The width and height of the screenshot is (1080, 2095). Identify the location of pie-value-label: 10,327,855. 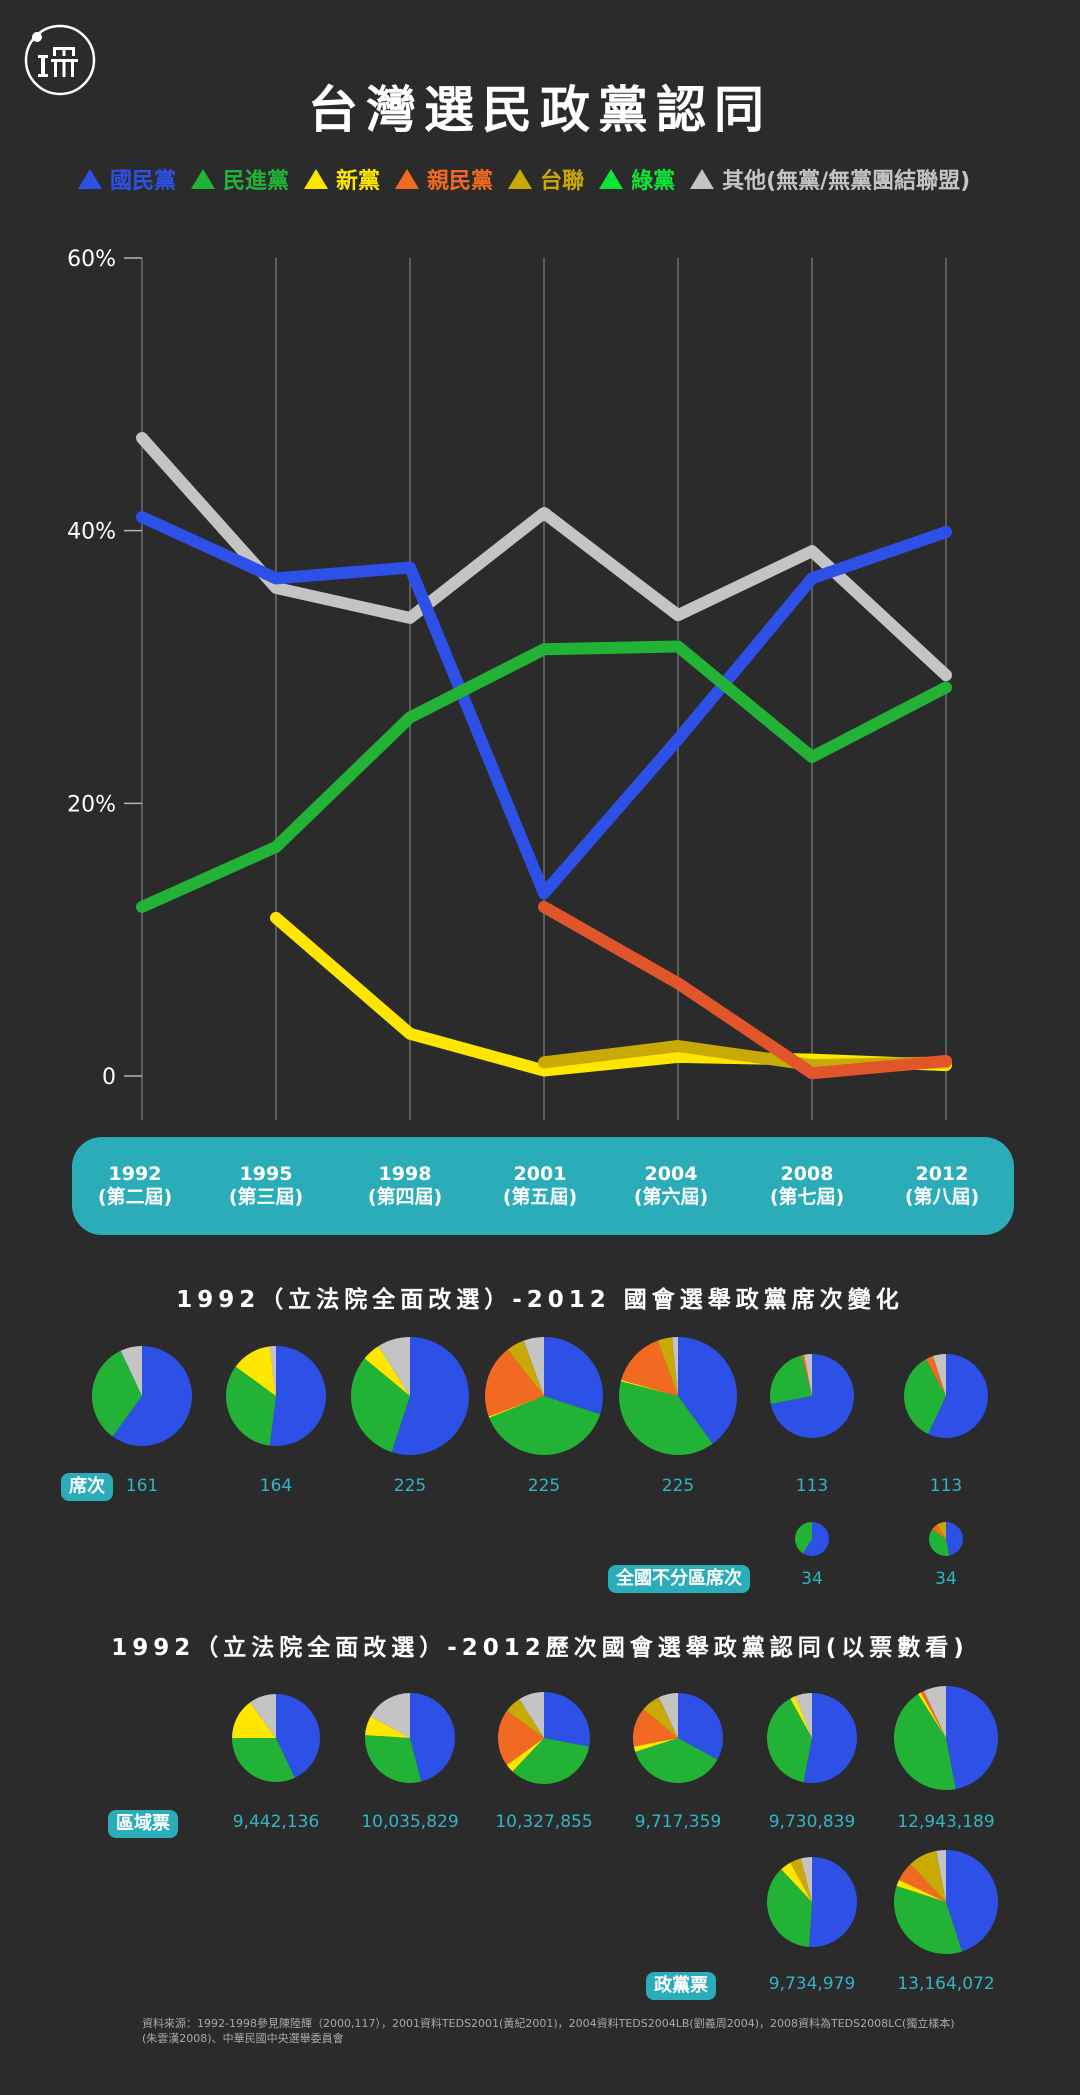
(544, 1822).